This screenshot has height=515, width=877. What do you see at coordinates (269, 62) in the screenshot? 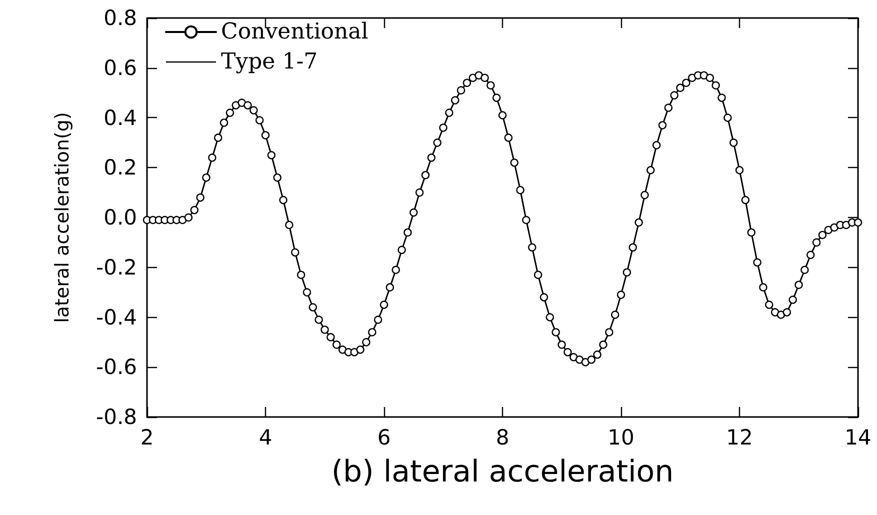
I see `legend-label: Type 1-7` at bounding box center [269, 62].